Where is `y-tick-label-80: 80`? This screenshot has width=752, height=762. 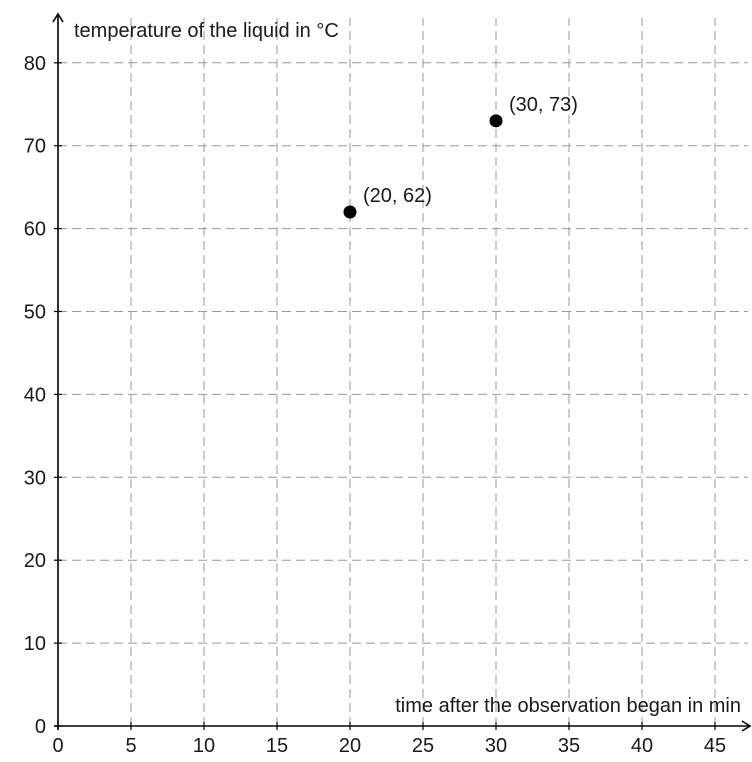 y-tick-label-80: 80 is located at coordinates (35, 64).